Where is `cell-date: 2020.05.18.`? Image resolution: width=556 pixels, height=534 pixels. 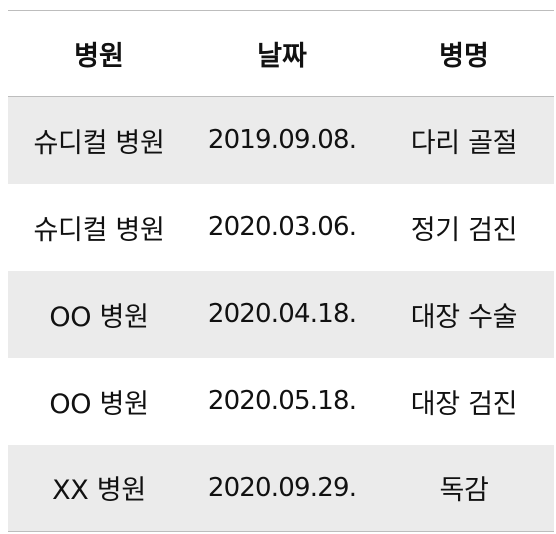
cell-date: 2020.05.18. is located at coordinates (282, 401).